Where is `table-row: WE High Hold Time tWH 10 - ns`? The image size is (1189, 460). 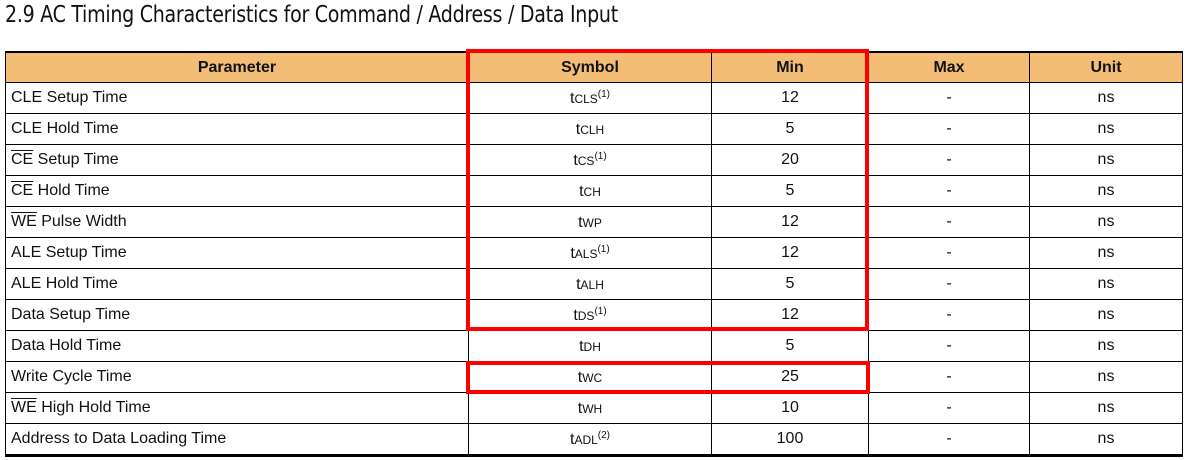
table-row: WE High Hold Time tWH 10 - ns is located at coordinates (594, 408).